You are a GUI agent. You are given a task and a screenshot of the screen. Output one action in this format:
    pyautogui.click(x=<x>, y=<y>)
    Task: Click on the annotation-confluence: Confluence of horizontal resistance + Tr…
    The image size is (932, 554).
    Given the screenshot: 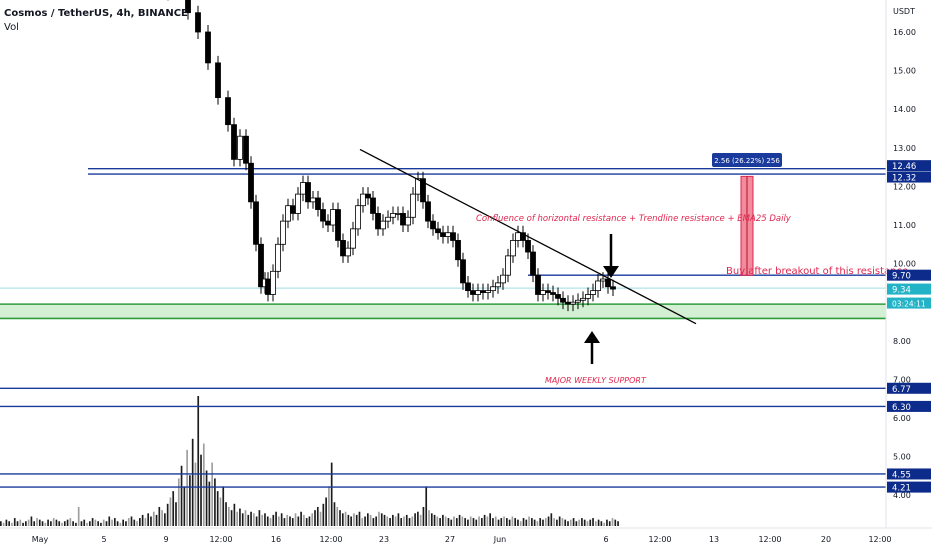 What is the action you would take?
    pyautogui.click(x=634, y=219)
    